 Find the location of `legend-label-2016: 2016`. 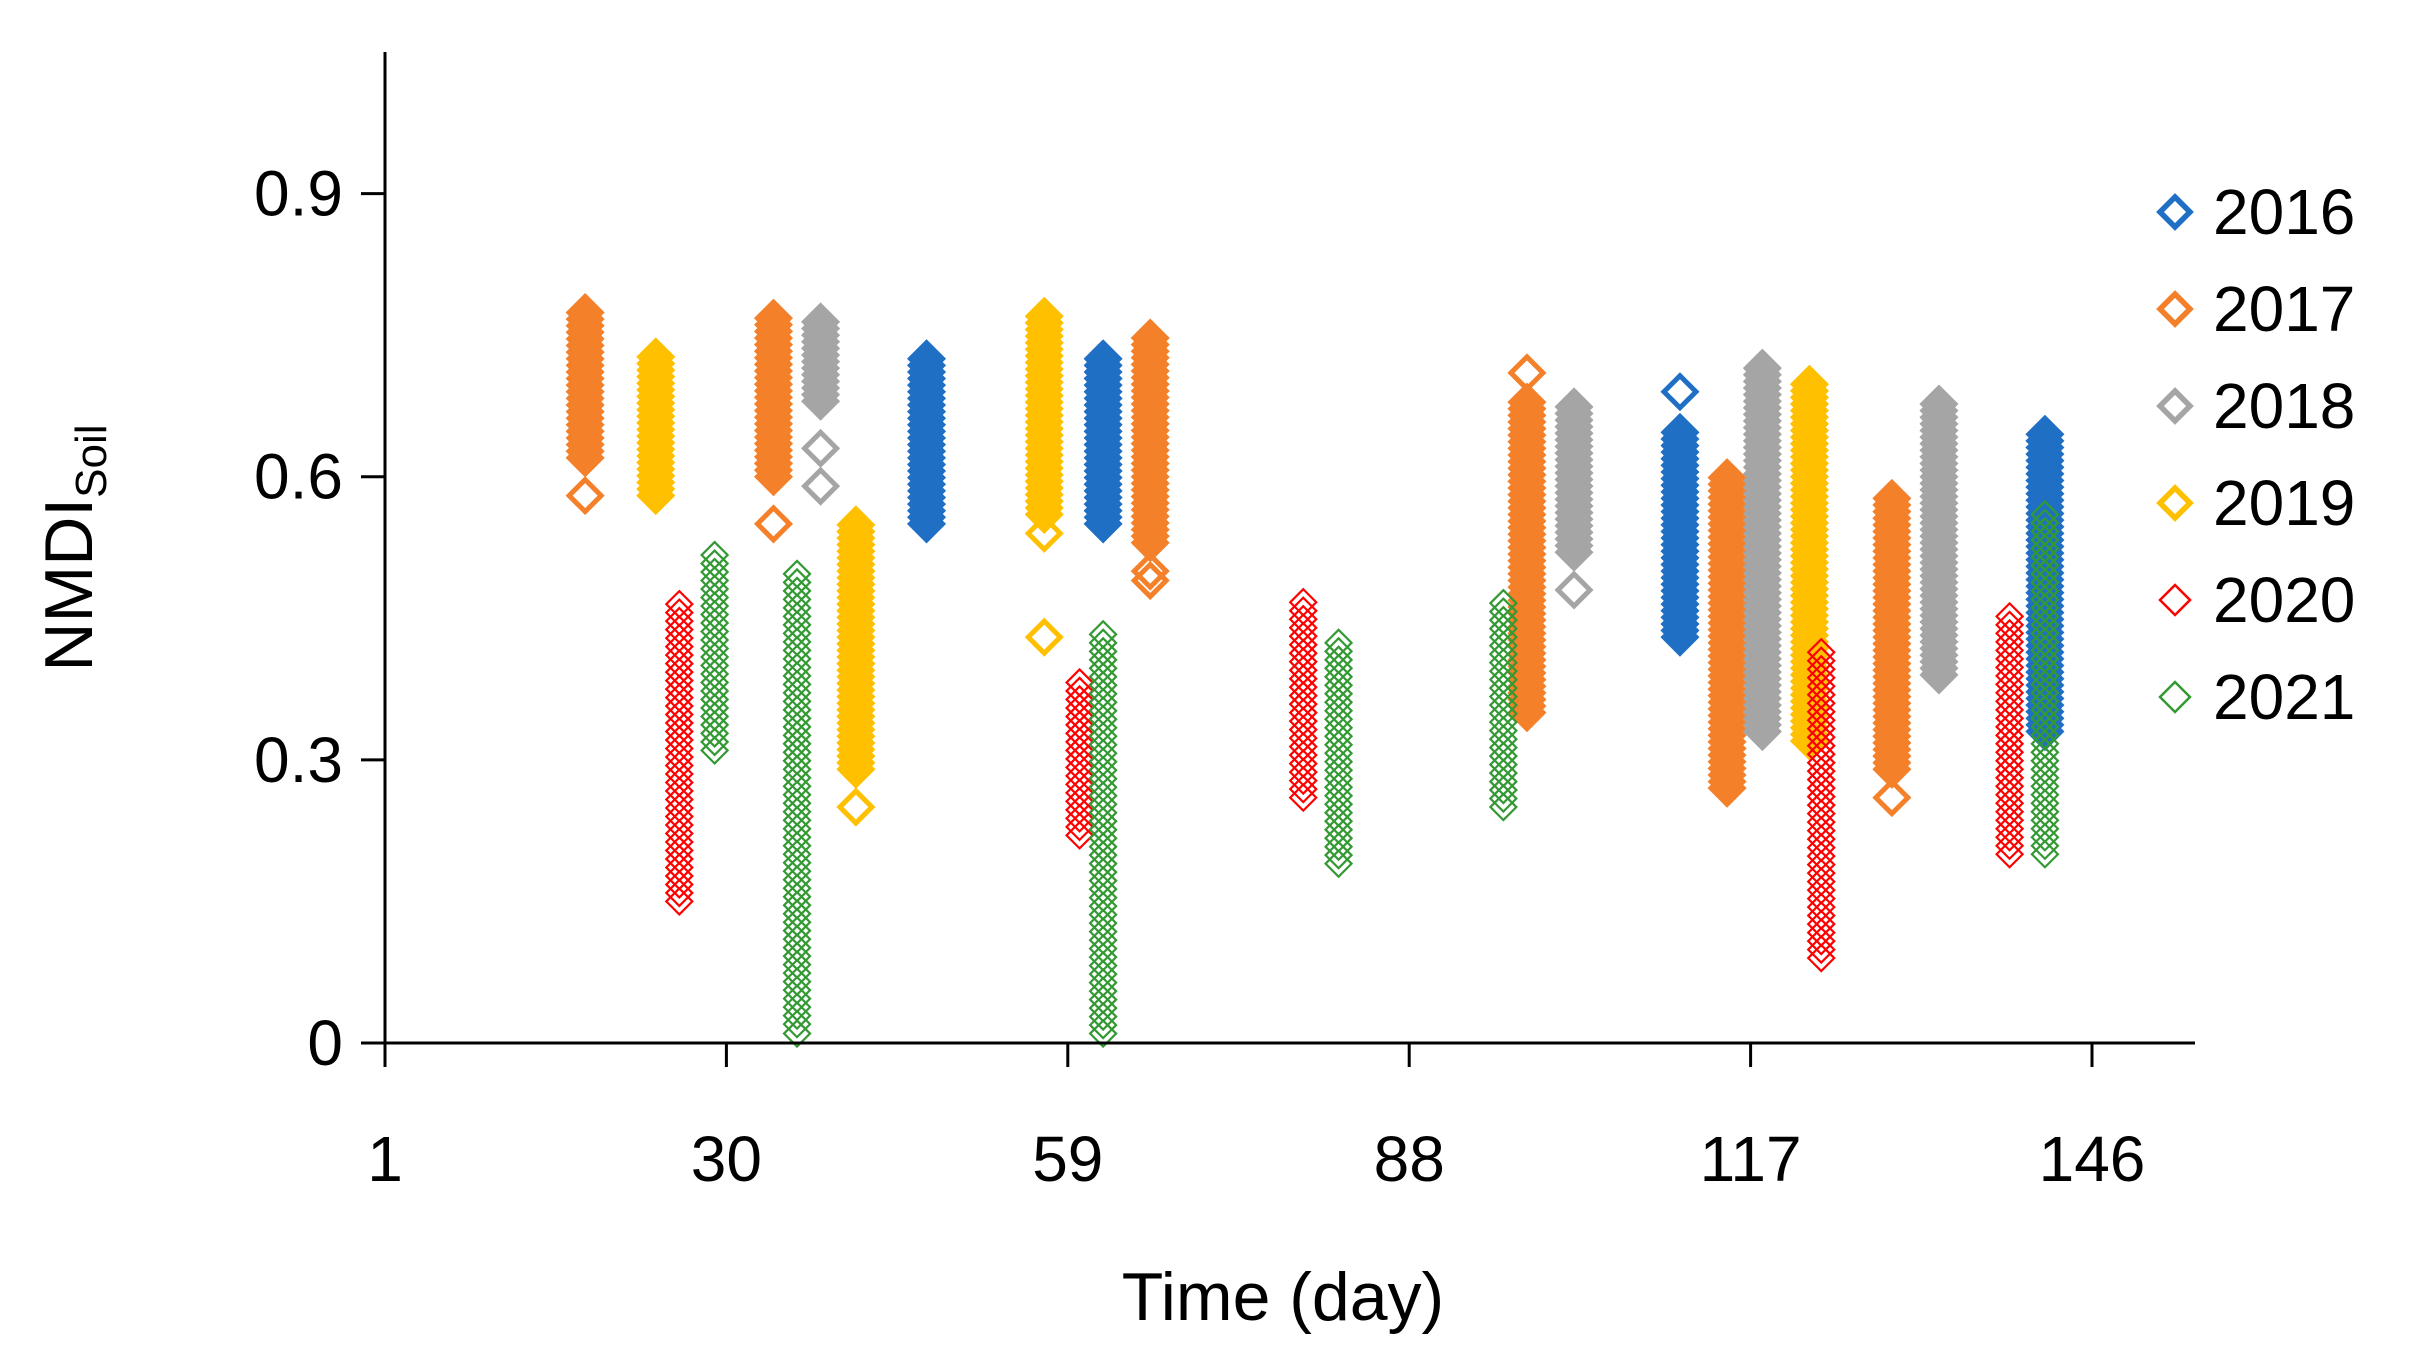

legend-label-2016: 2016 is located at coordinates (2284, 212).